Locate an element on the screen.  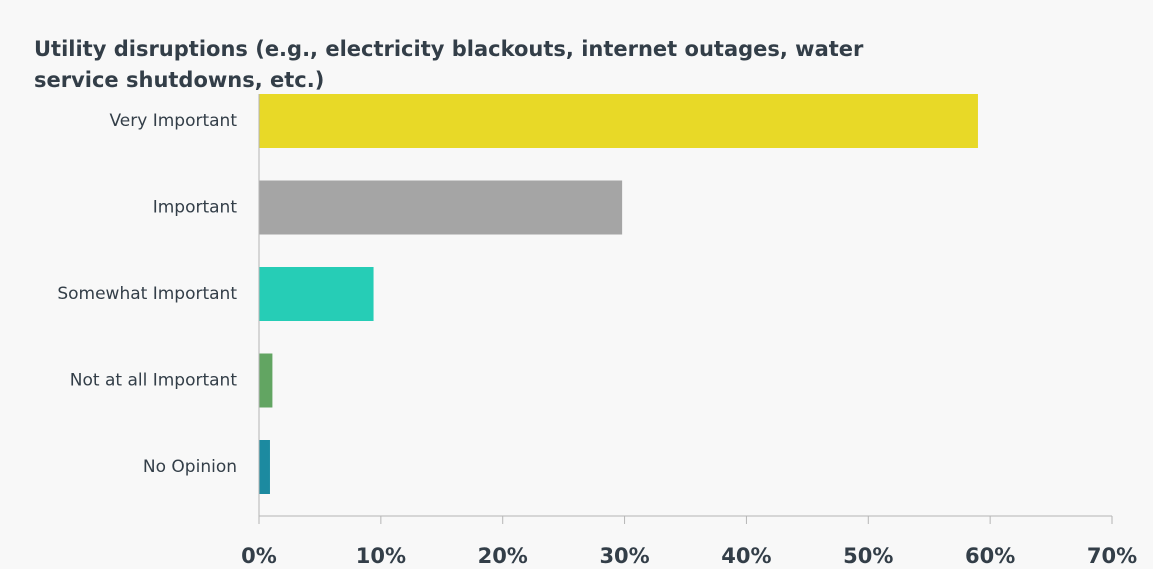
x-tick-label: 10% is located at coordinates (381, 556).